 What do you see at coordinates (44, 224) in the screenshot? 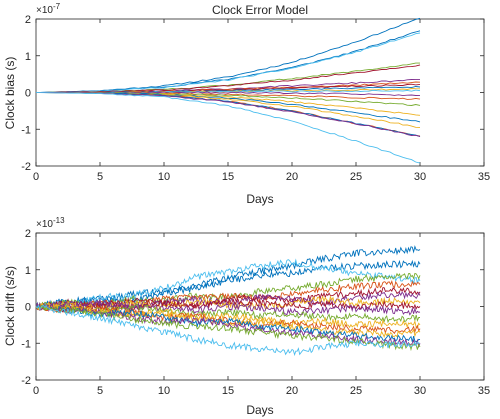
I see `y-multiplier-base-bottom: ×10` at bounding box center [44, 224].